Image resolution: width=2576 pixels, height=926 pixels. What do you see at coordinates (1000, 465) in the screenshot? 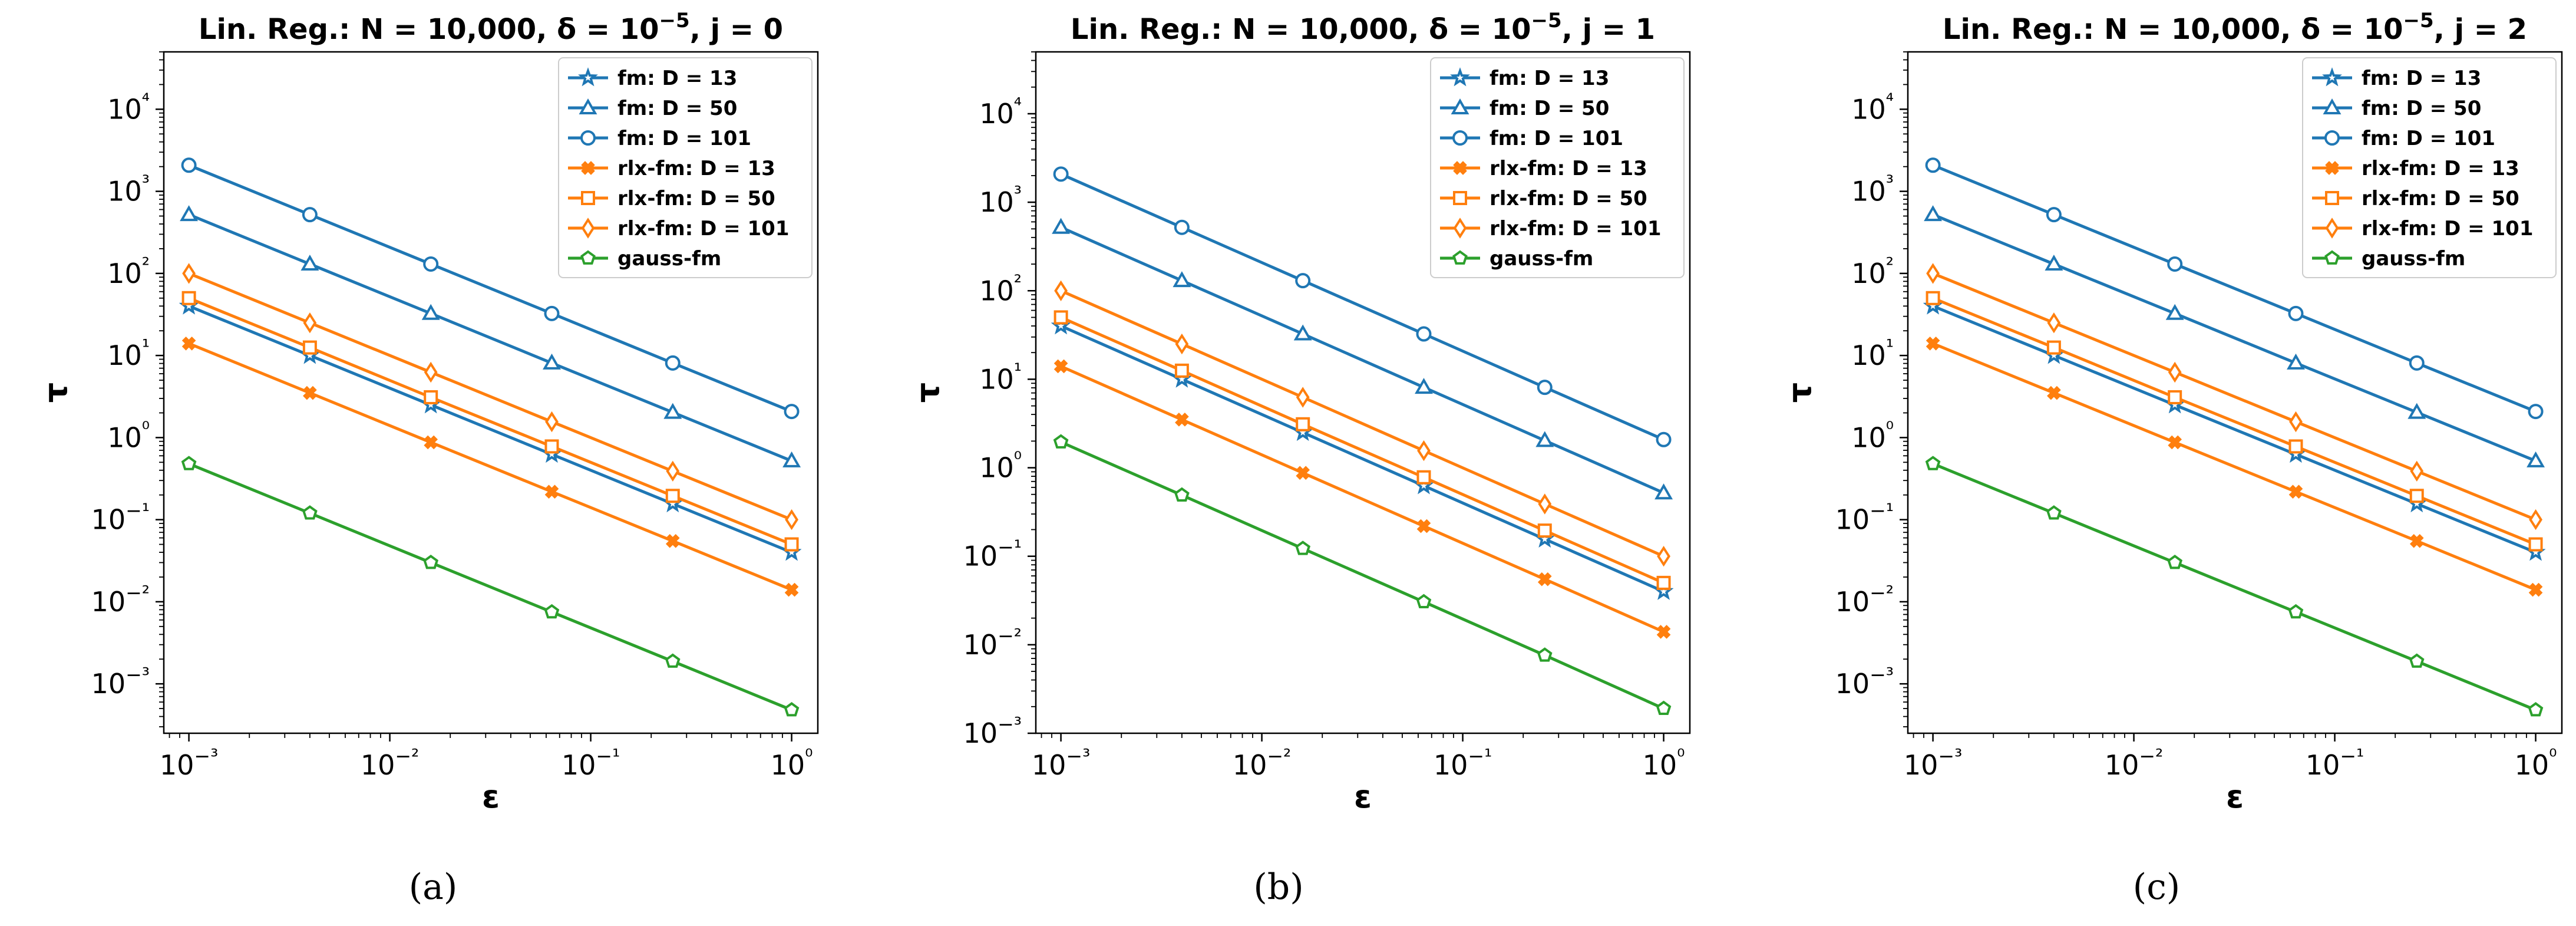
I see `y-tick-label: 10⁰` at bounding box center [1000, 465].